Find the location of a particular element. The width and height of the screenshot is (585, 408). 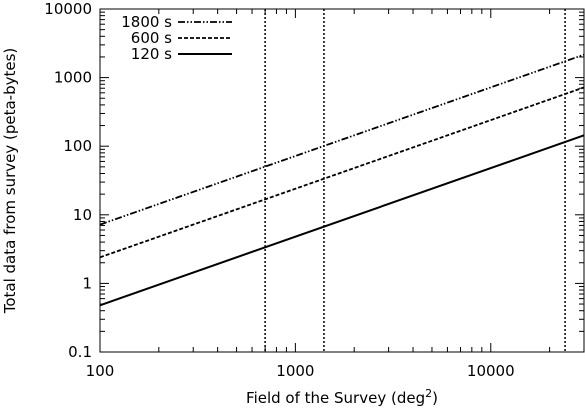

y-tick-label: 1 is located at coordinates (87, 283).